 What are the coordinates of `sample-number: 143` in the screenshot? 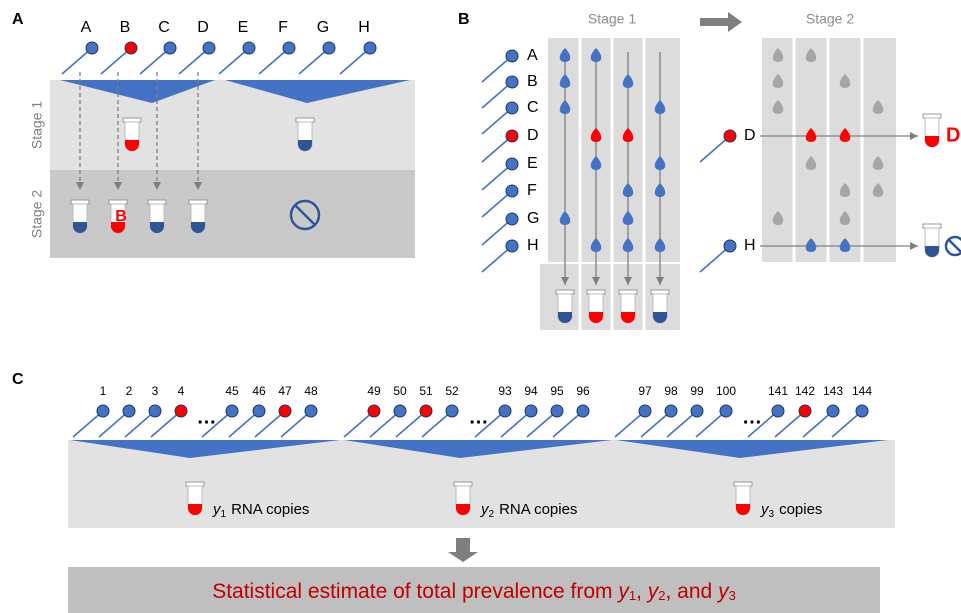 It's located at (833, 391).